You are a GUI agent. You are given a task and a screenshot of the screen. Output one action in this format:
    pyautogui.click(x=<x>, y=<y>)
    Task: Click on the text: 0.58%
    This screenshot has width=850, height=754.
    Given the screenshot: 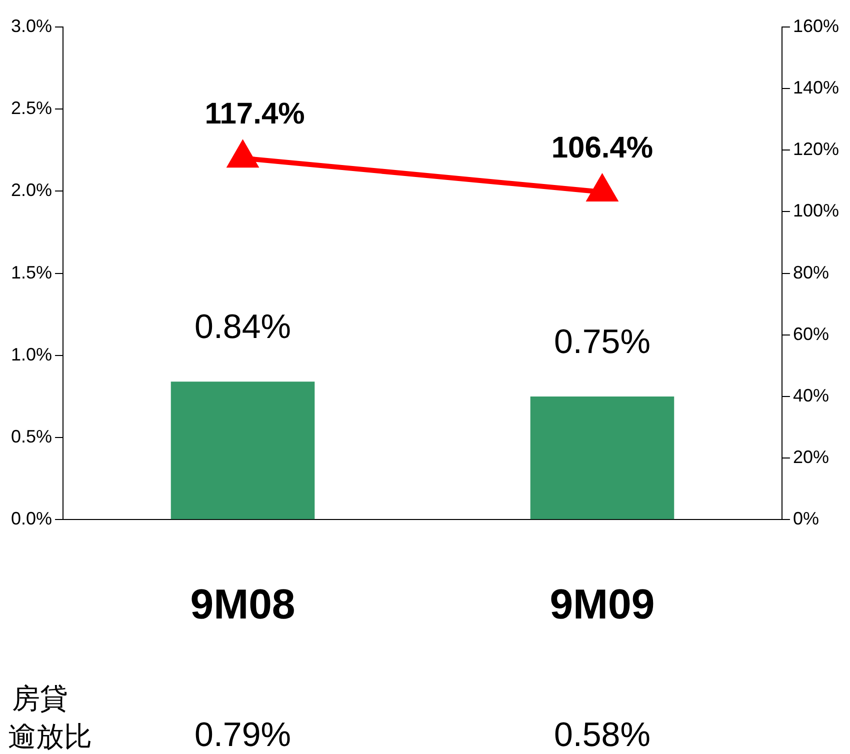 What is the action you would take?
    pyautogui.click(x=602, y=735)
    